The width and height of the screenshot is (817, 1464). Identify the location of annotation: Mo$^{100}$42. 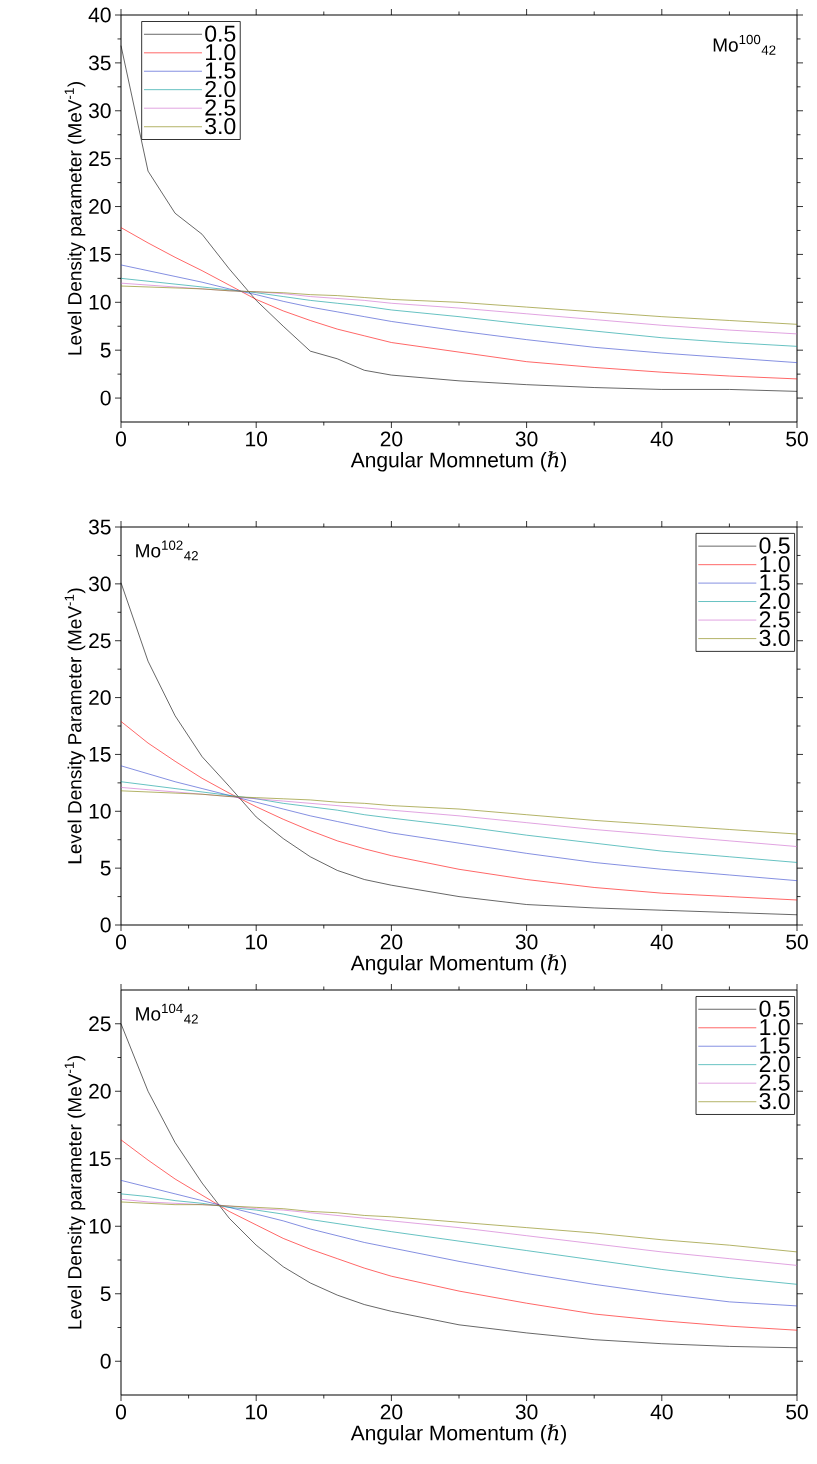
(744, 44).